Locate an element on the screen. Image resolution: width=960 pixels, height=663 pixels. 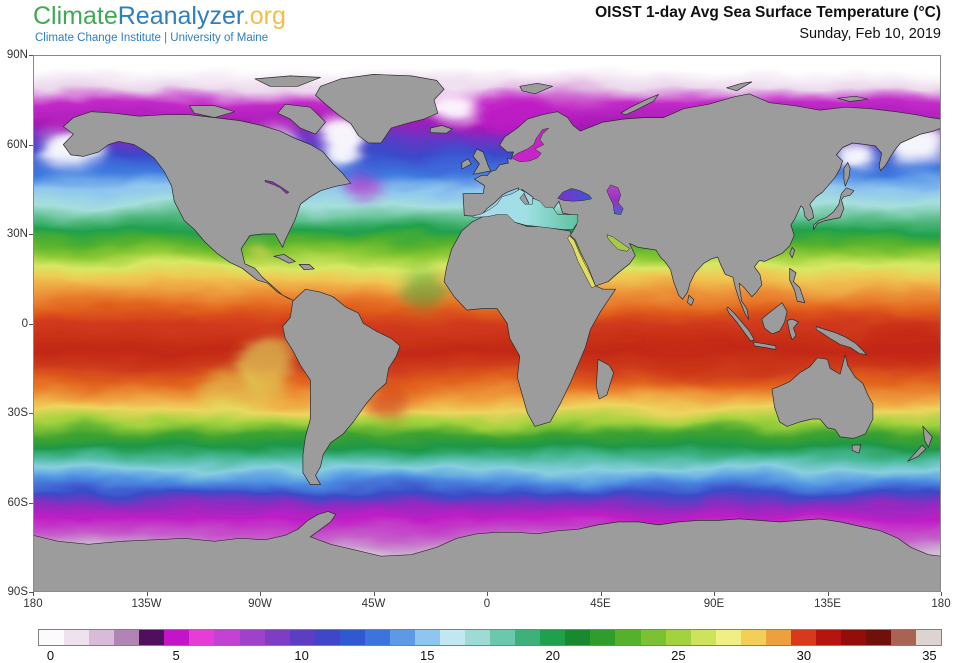
landmass-taiwan is located at coordinates (792, 253).